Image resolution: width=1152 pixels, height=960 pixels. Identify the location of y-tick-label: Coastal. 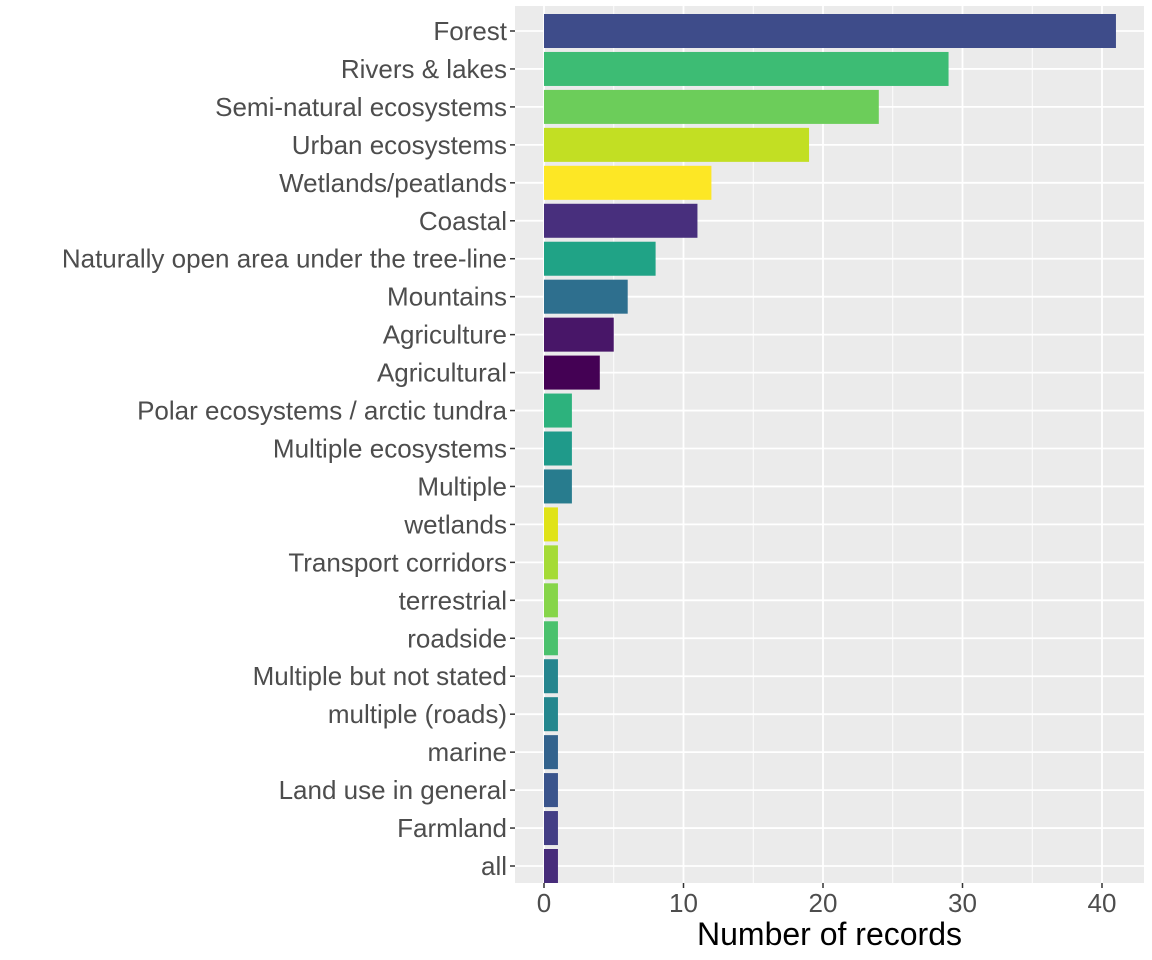
(463, 221).